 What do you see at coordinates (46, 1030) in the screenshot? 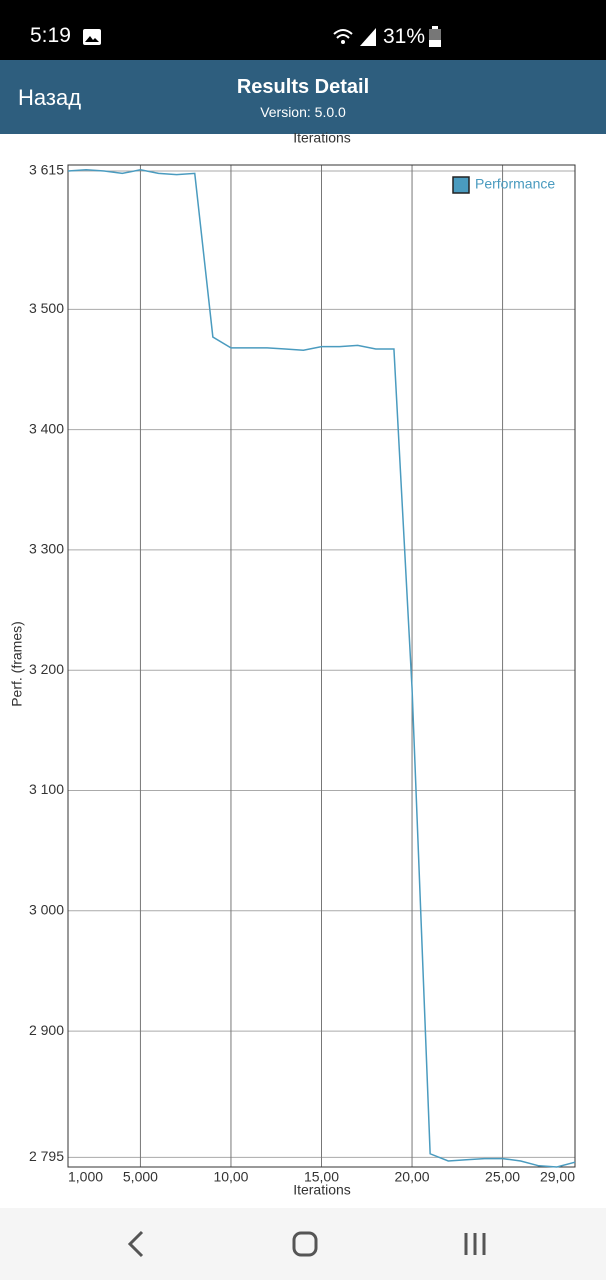
I see `y-tick-label: 2 900` at bounding box center [46, 1030].